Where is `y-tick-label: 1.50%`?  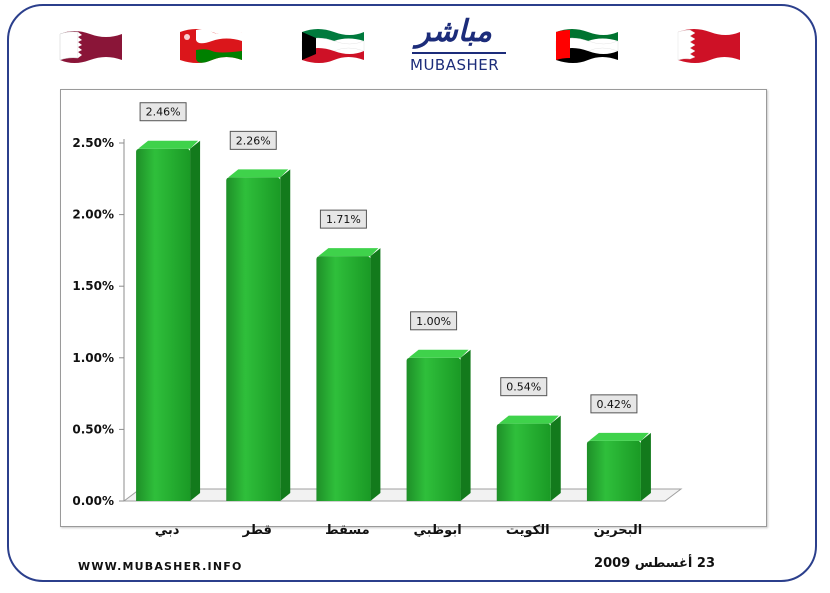
y-tick-label: 1.50% is located at coordinates (93, 286).